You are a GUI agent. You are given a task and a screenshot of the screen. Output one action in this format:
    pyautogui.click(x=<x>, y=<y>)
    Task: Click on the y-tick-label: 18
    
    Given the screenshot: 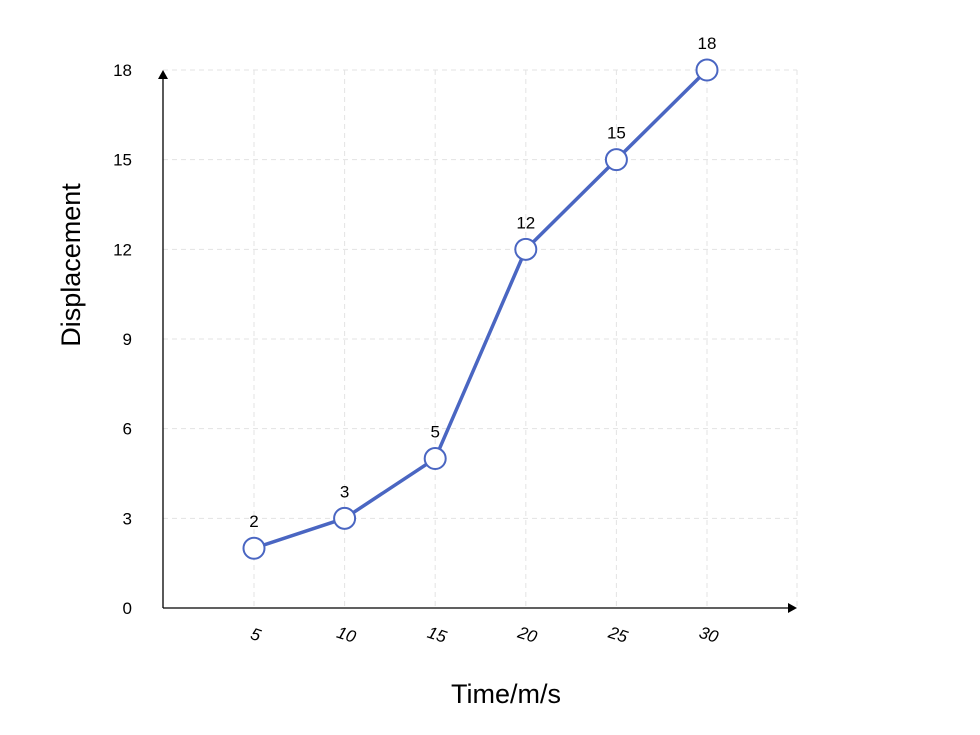 What is the action you would take?
    pyautogui.click(x=122, y=70)
    